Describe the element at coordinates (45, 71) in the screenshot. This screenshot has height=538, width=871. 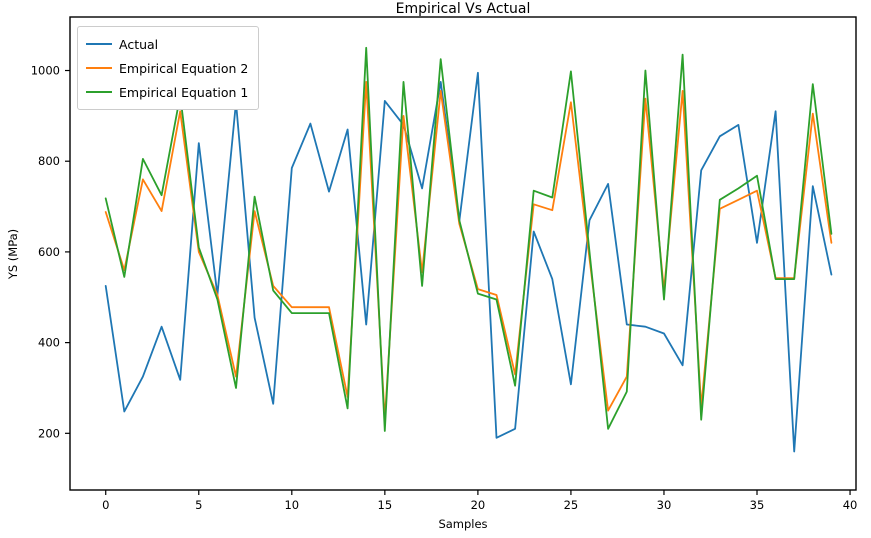
I see `y-tick-label: 1000` at that location.